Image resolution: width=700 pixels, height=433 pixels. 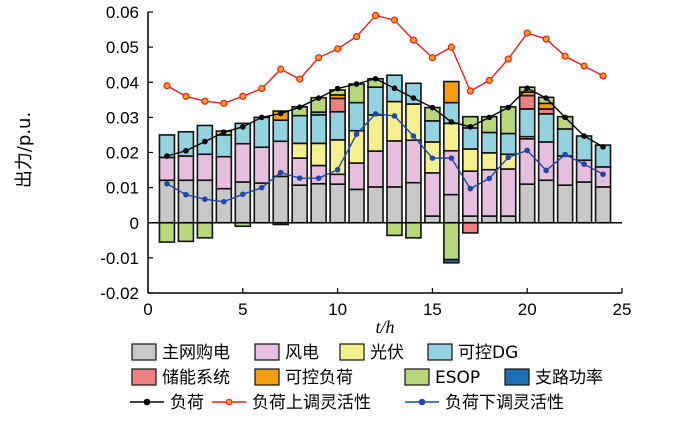 I want to click on legend-label: 光伏, so click(x=387, y=353).